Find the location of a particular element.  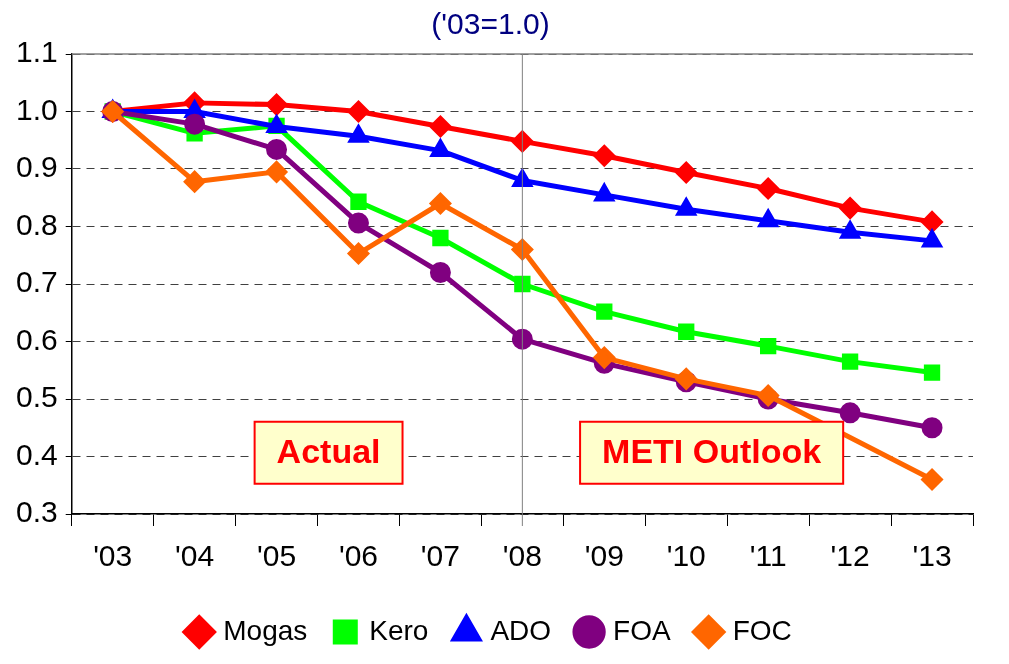

x-tick-label: '11 is located at coordinates (768, 556).